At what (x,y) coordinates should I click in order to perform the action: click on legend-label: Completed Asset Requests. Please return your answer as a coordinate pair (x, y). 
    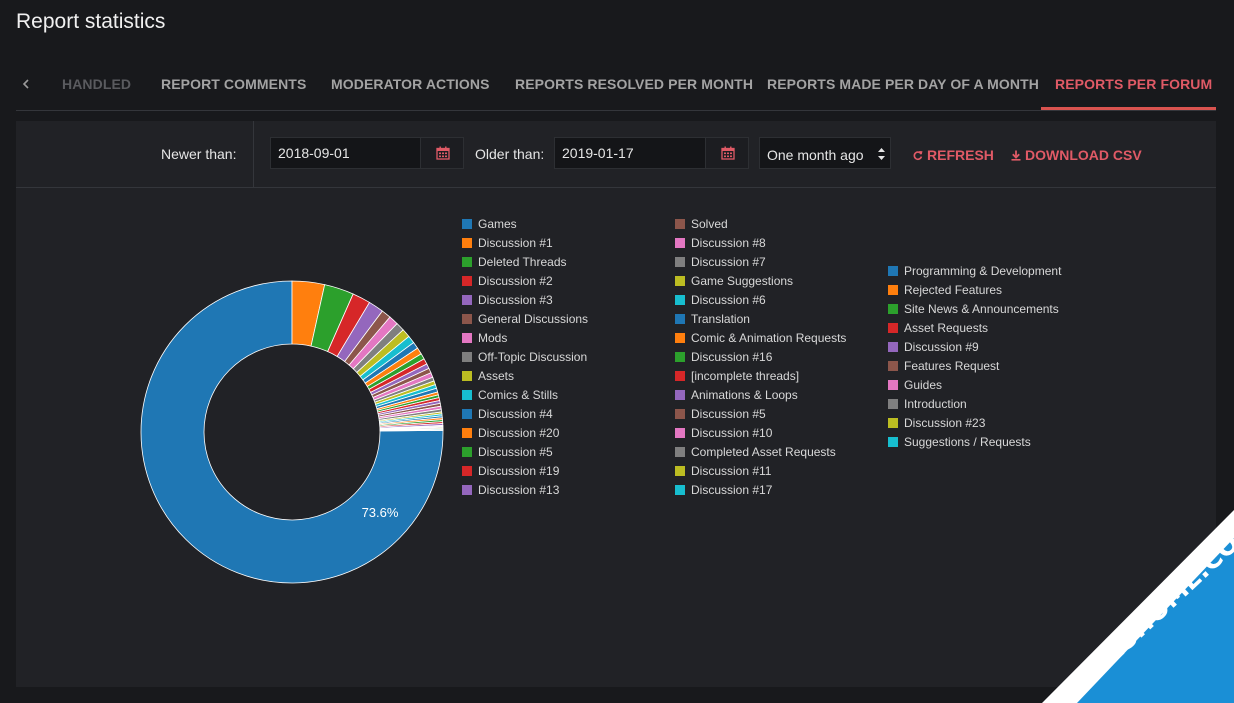
    Looking at the image, I should click on (763, 452).